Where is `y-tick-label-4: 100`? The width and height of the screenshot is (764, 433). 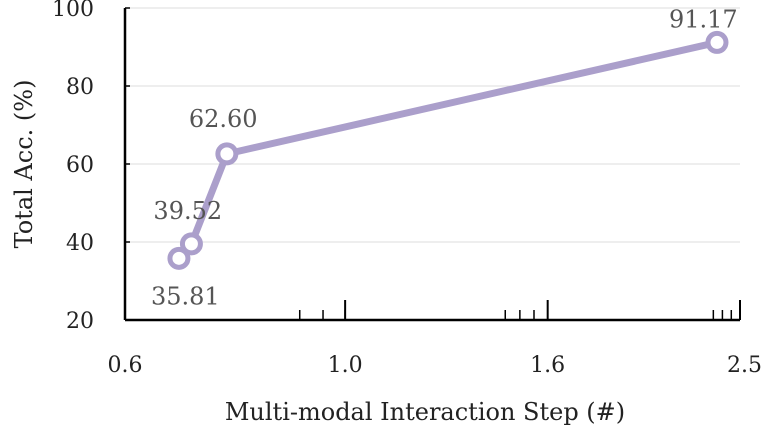 y-tick-label-4: 100 is located at coordinates (73, 11).